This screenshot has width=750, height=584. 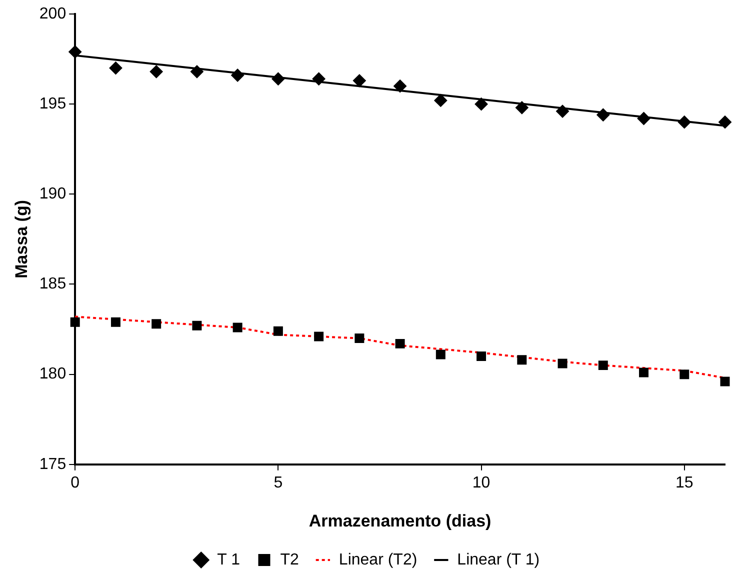 What do you see at coordinates (52, 13) in the screenshot?
I see `y-tick-label: 200` at bounding box center [52, 13].